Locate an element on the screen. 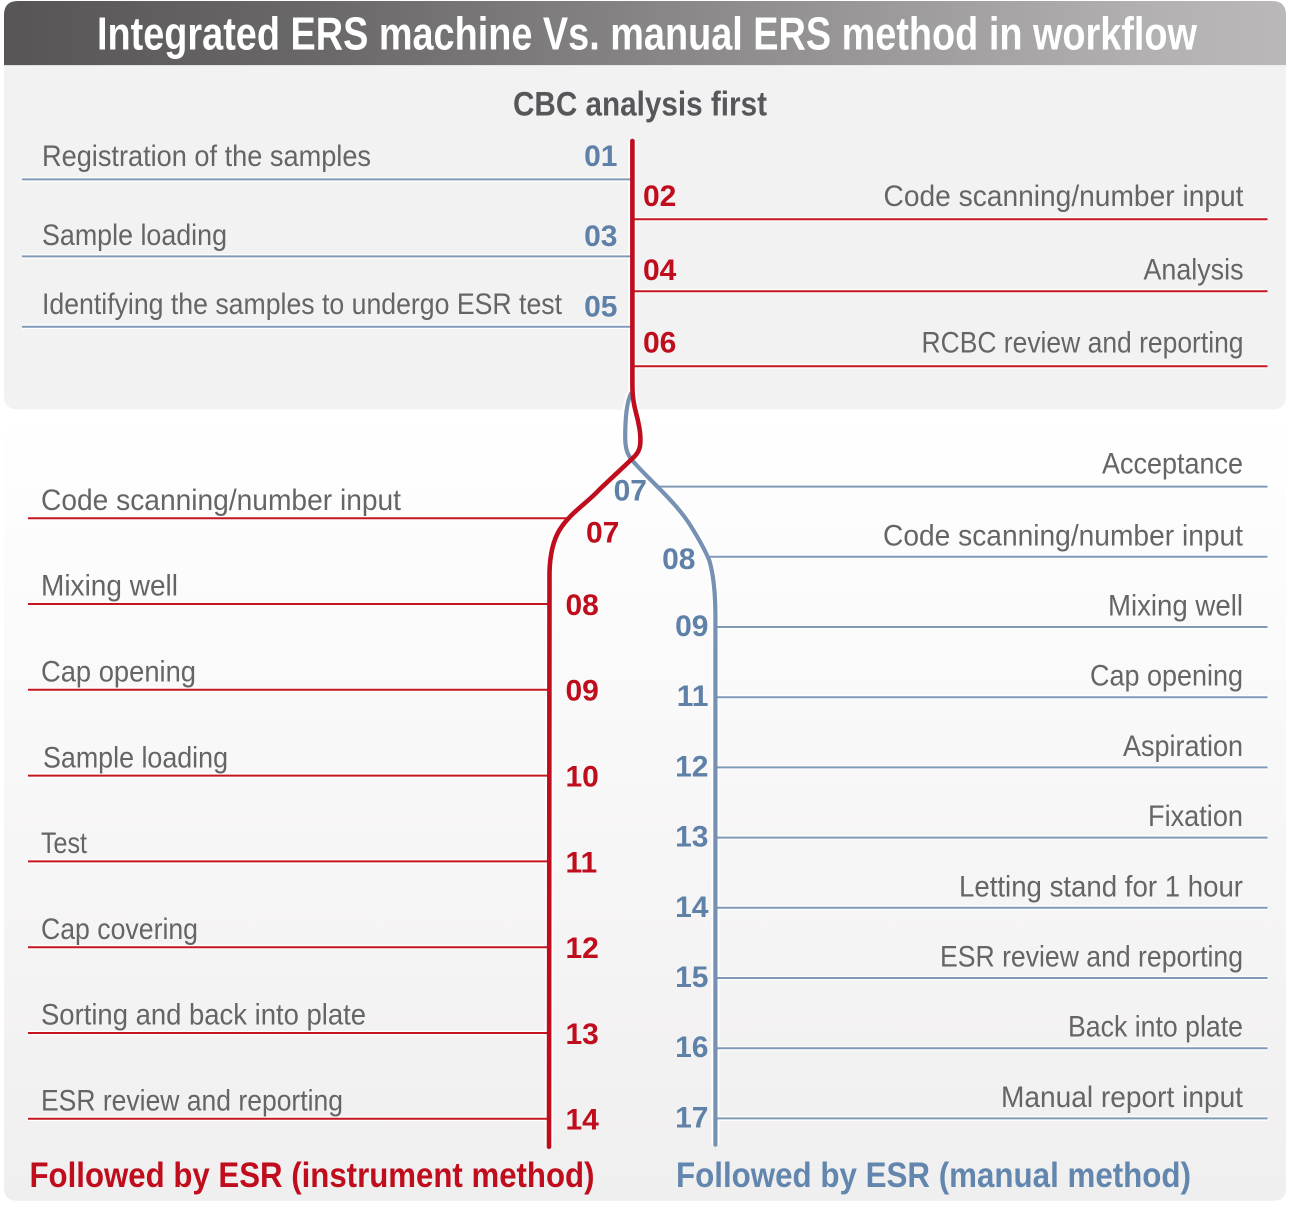 The height and width of the screenshot is (1207, 1290). svg-text: 16 is located at coordinates (691, 1047).